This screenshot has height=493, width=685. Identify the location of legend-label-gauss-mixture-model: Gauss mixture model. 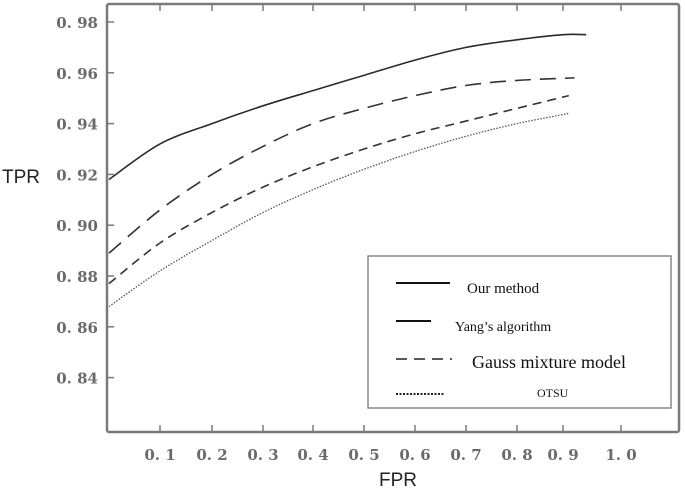
(549, 362).